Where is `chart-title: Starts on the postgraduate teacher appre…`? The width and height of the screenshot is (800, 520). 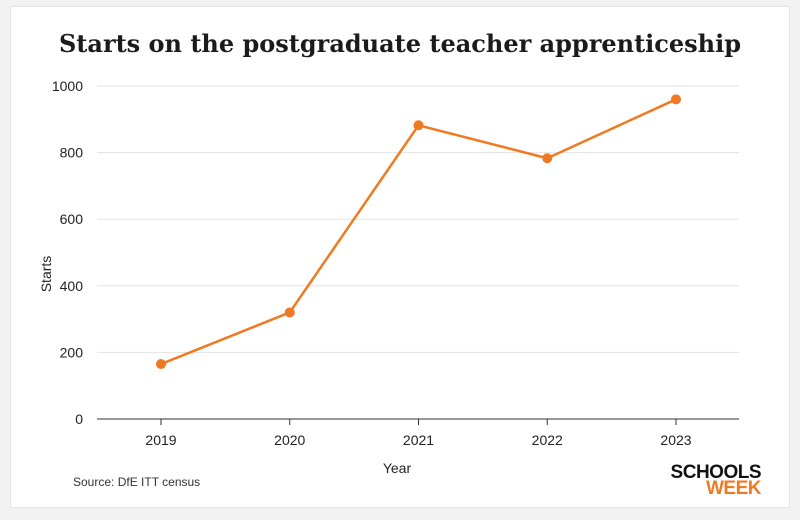 chart-title: Starts on the postgraduate teacher appre… is located at coordinates (400, 43).